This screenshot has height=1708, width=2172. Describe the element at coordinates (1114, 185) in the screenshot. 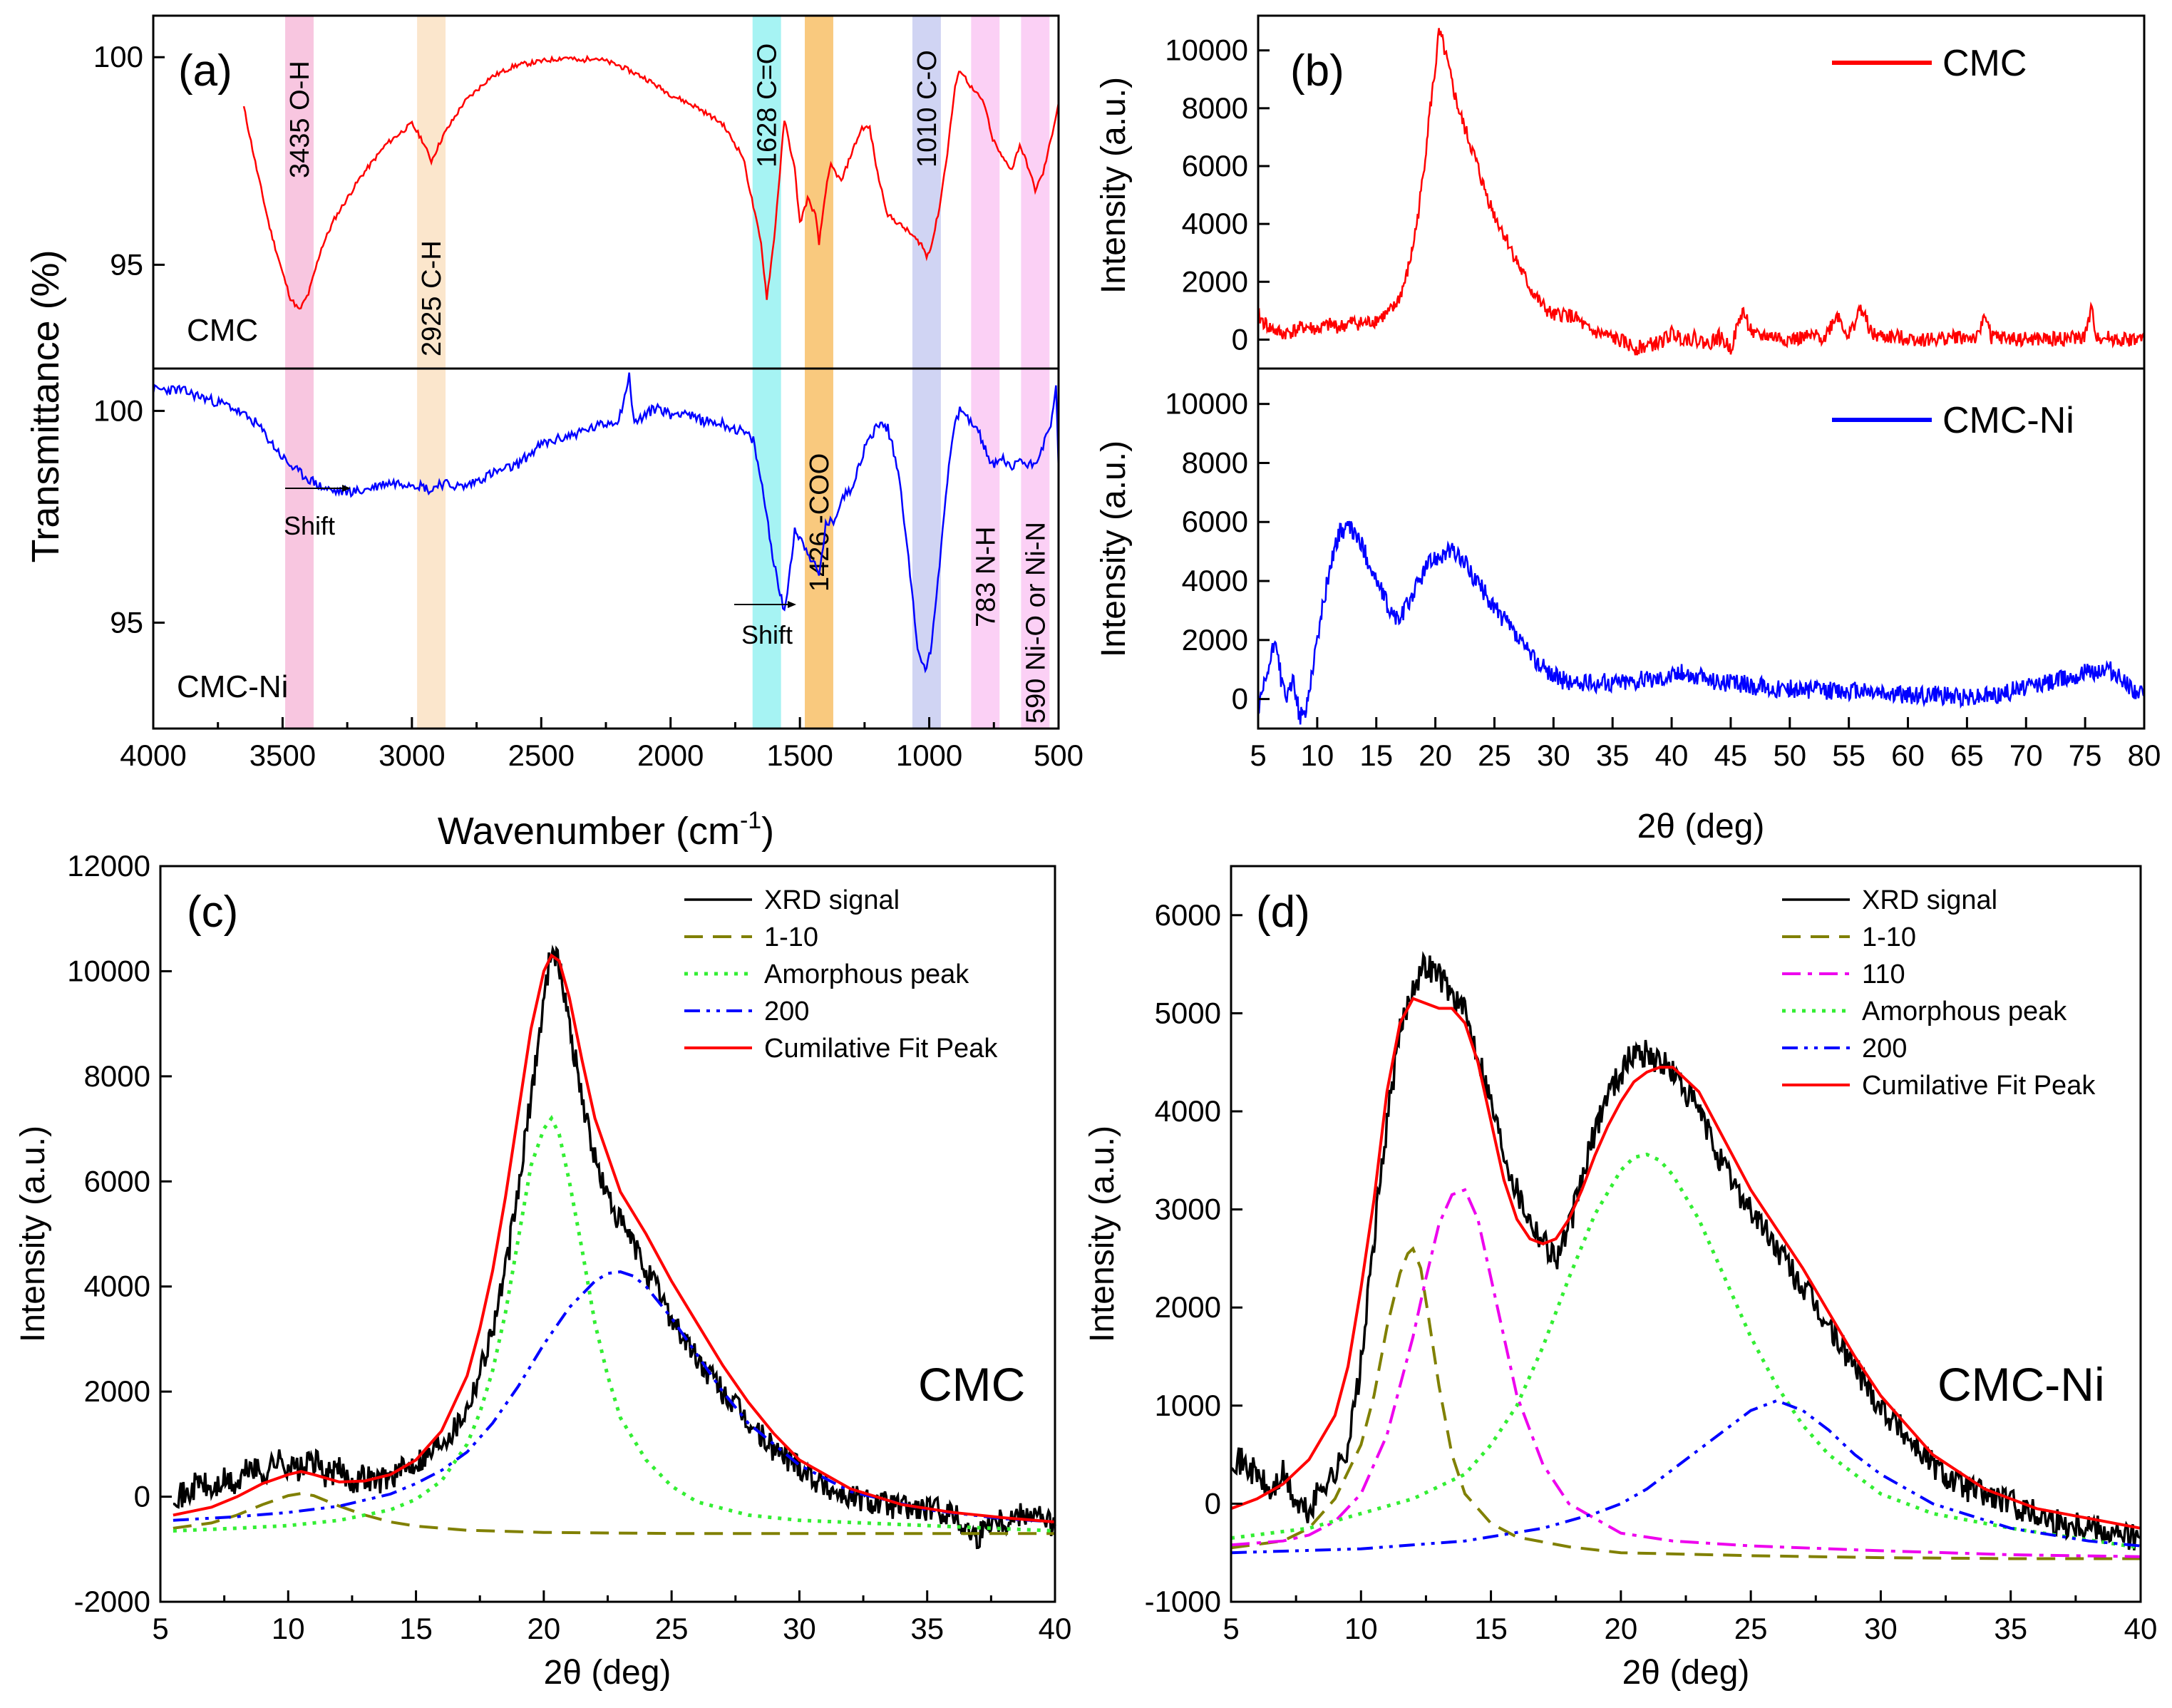

I see `b-ylabel-top: Intensity (a.u.)` at that location.